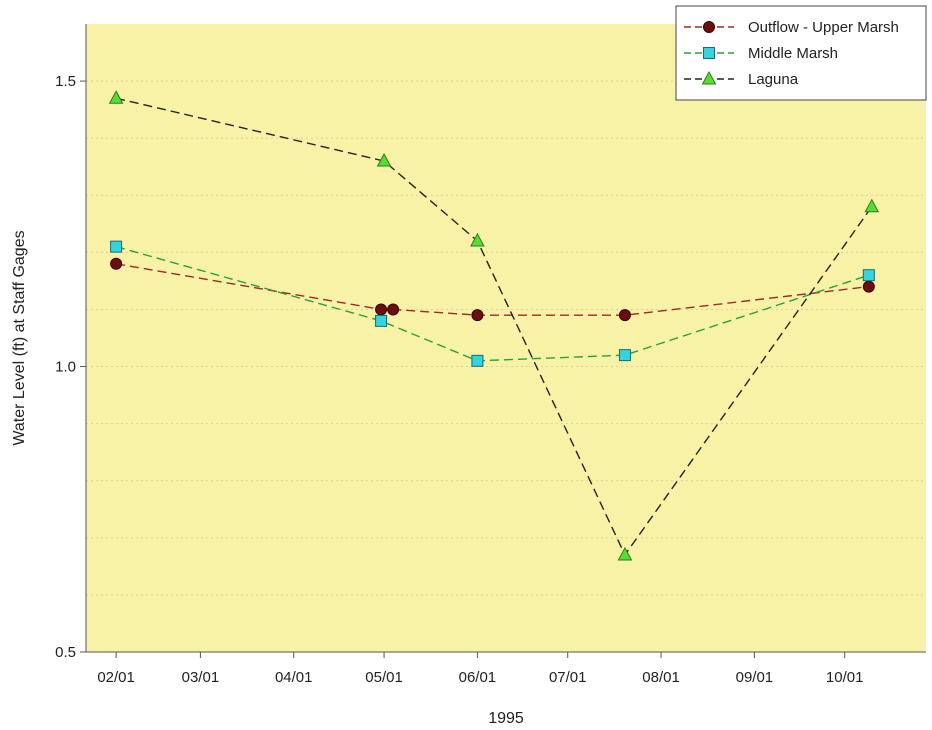  Describe the element at coordinates (201, 677) in the screenshot. I see `x-tick-label: 03/01` at that location.